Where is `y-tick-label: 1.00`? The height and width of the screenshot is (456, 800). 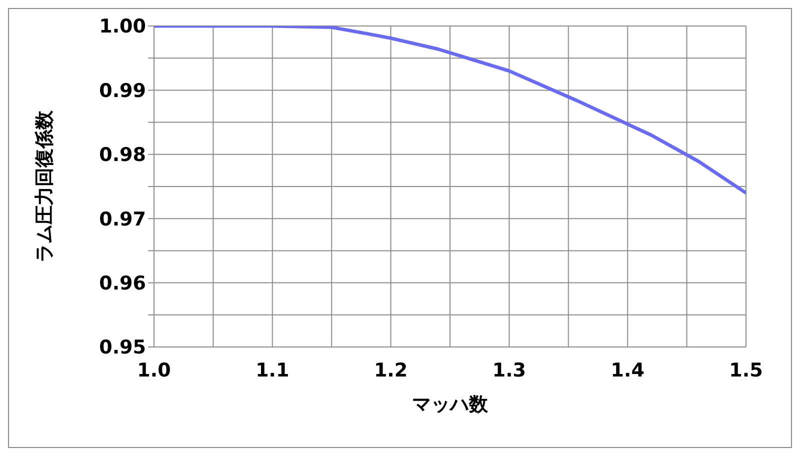 y-tick-label: 1.00 is located at coordinates (122, 27).